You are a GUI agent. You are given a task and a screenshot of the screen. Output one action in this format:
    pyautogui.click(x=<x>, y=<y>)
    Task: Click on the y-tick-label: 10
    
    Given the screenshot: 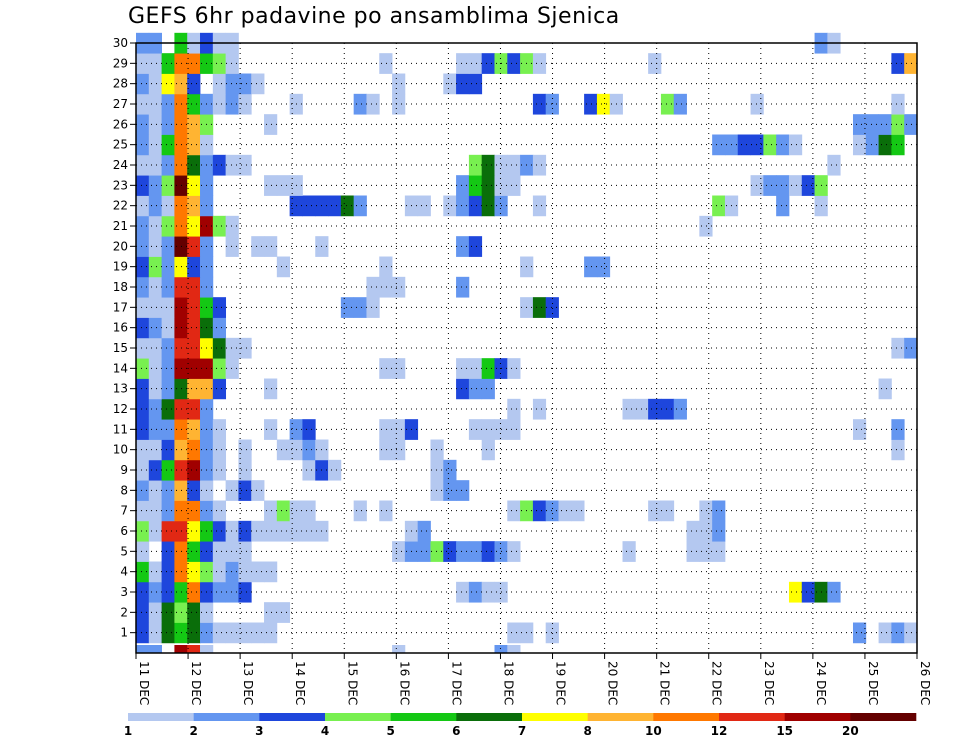 What is the action you would take?
    pyautogui.click(x=120, y=450)
    